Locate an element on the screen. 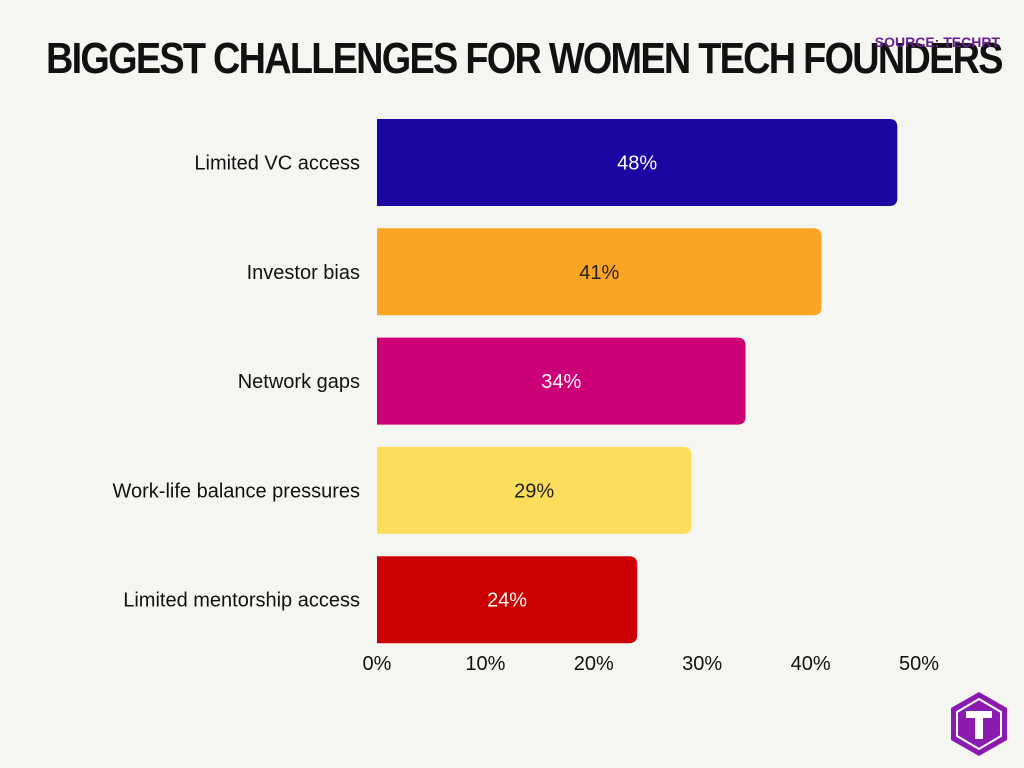 The height and width of the screenshot is (768, 1024). bar-value-label: 29% is located at coordinates (534, 491).